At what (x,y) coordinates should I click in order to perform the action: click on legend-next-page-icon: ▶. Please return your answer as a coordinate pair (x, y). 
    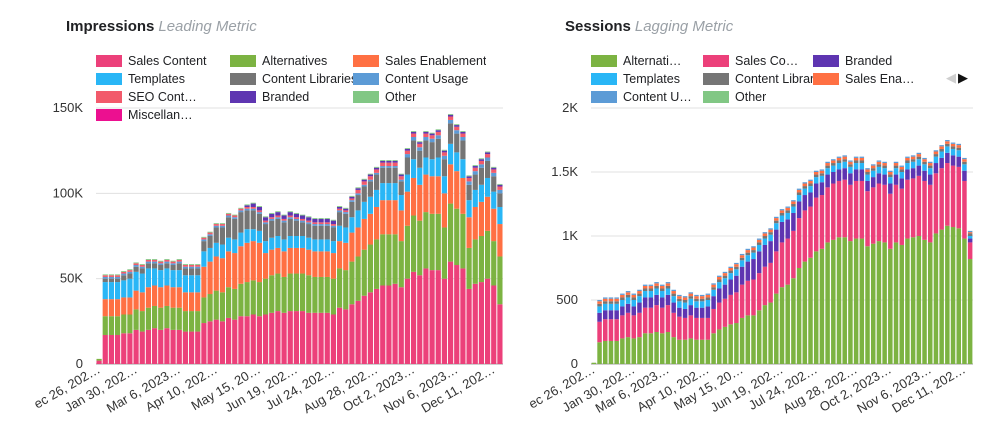
    Looking at the image, I should click on (963, 77).